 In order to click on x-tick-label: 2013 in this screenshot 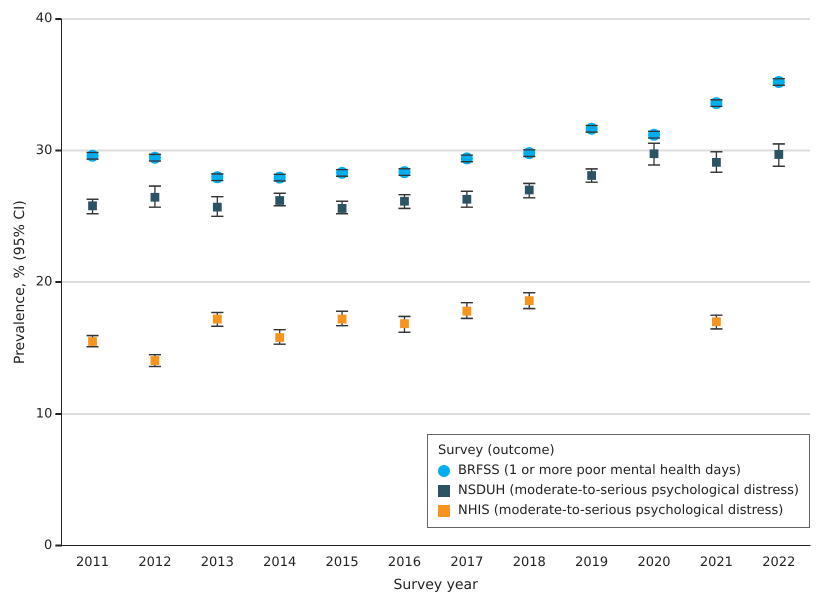, I will do `click(217, 562)`.